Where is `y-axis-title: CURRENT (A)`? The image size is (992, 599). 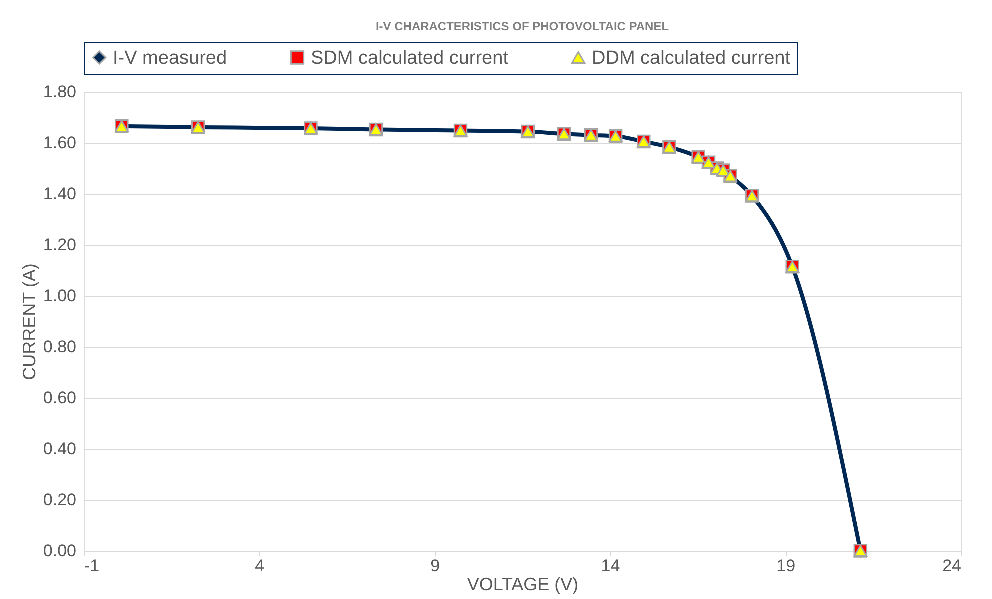
y-axis-title: CURRENT (A) is located at coordinates (29, 322).